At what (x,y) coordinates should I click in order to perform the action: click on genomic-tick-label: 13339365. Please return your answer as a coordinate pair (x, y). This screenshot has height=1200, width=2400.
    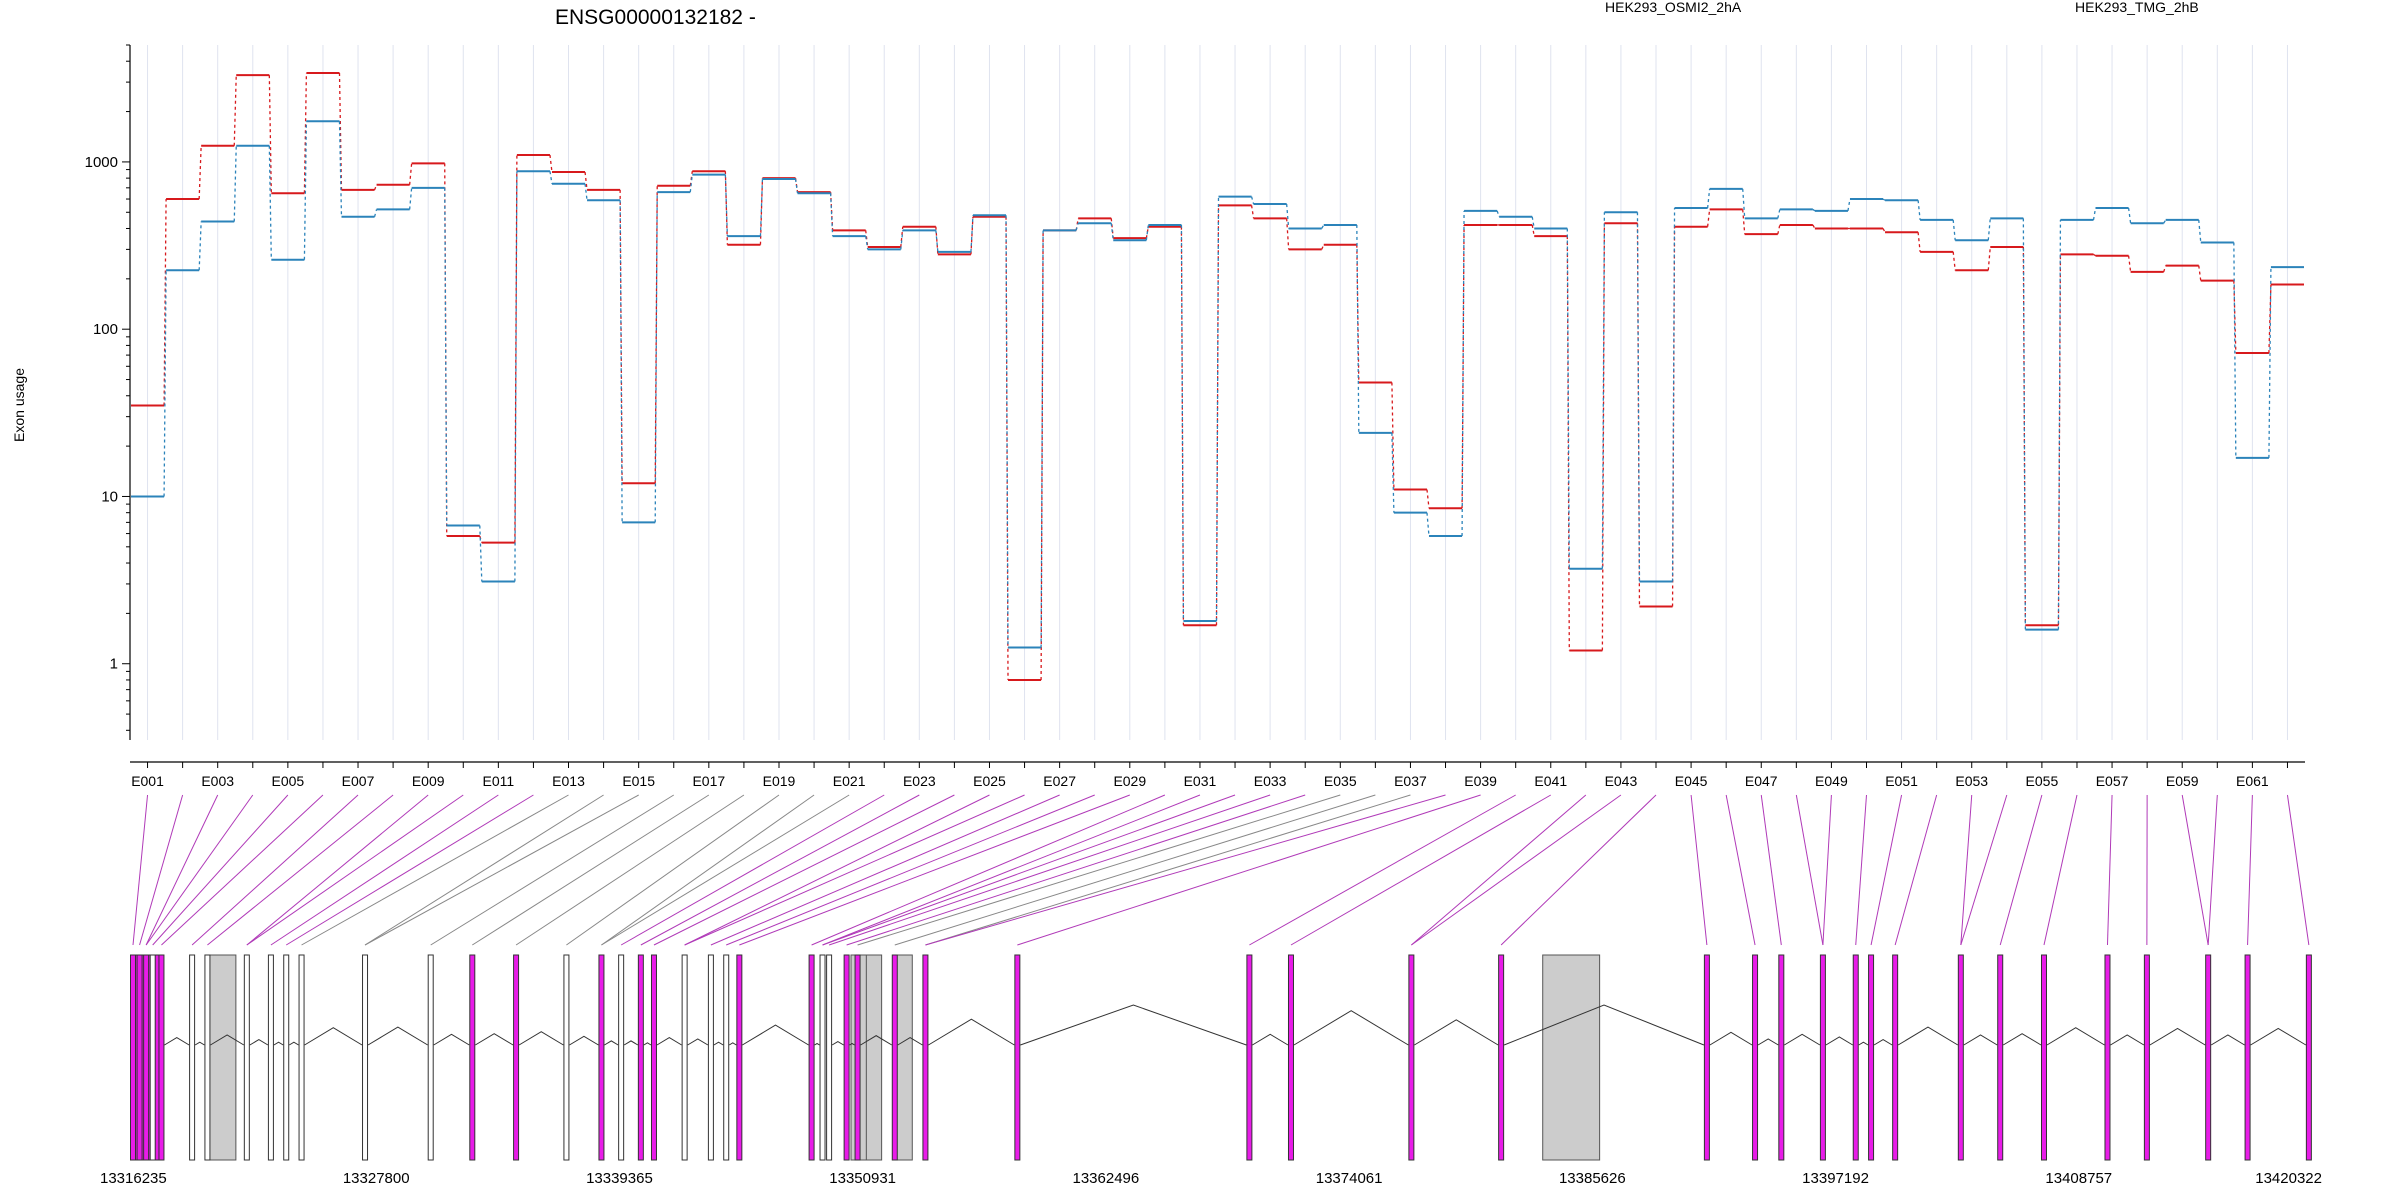
    Looking at the image, I should click on (619, 1178).